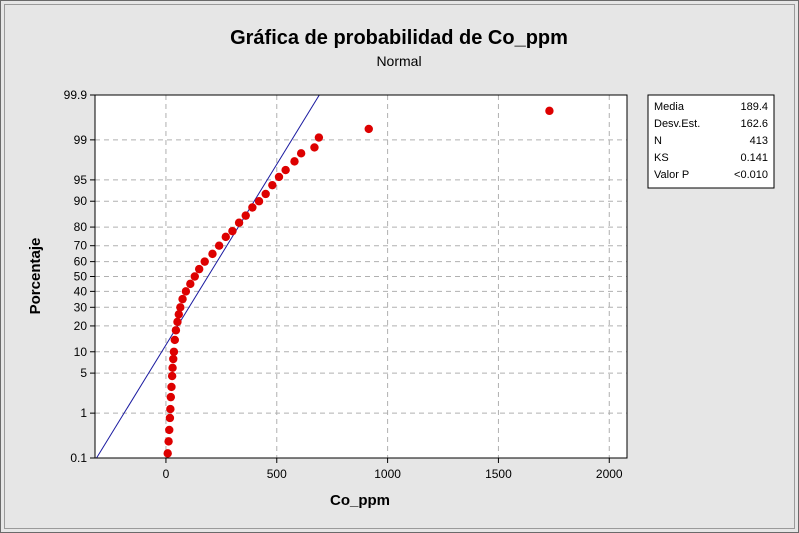  I want to click on y-tick-label: 99.9, so click(76, 95).